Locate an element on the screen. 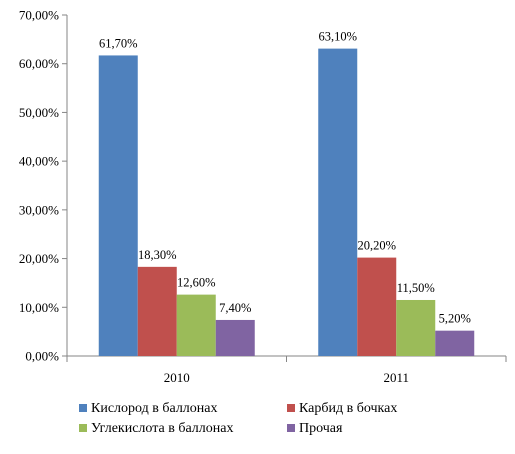  data-label: 63,10% is located at coordinates (337, 37).